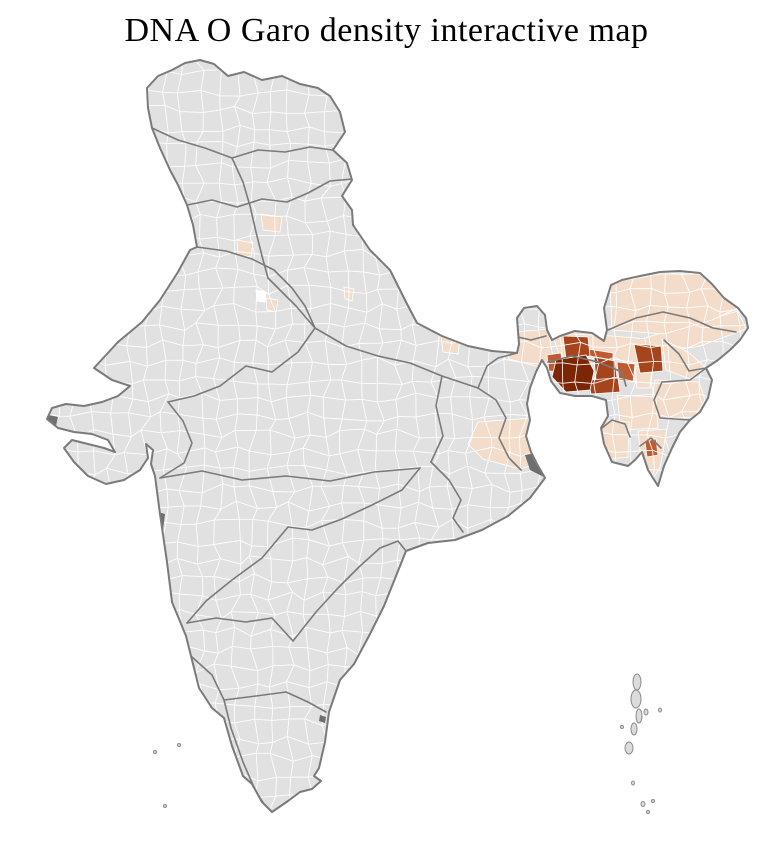 The image size is (773, 841). What do you see at coordinates (576, 347) in the screenshot?
I see `district-kokrajhar` at bounding box center [576, 347].